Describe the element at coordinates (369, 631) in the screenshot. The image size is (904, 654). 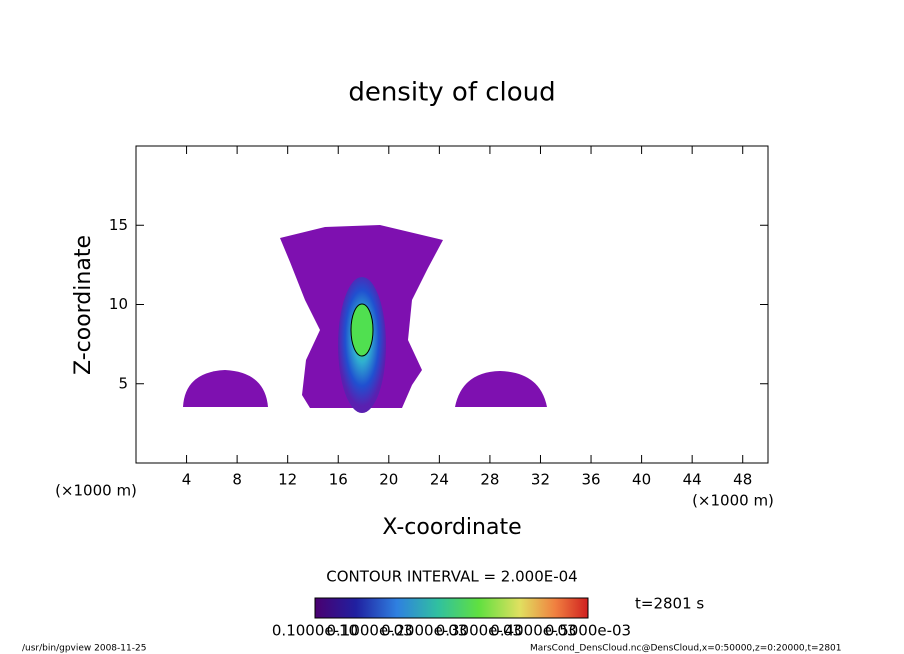
I see `colorbar-label: 0.1000e-03` at that location.